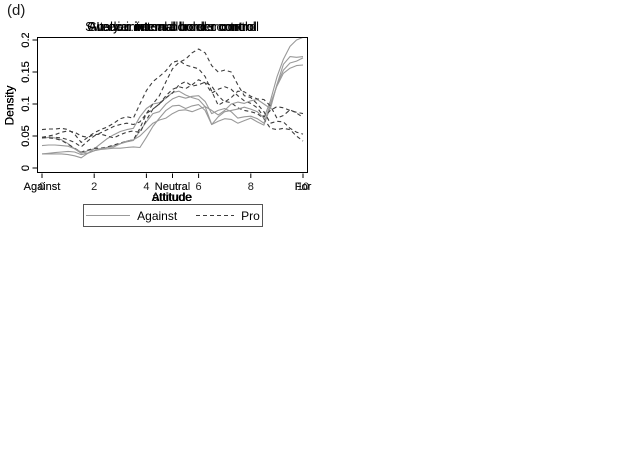  What do you see at coordinates (146, 187) in the screenshot?
I see `x-tick-label: 4` at bounding box center [146, 187].